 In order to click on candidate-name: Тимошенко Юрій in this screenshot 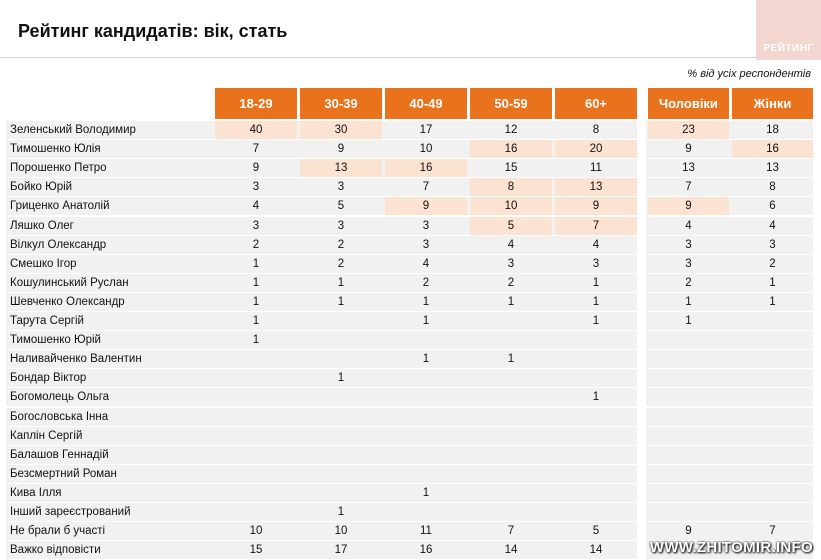, I will do `click(55, 340)`.